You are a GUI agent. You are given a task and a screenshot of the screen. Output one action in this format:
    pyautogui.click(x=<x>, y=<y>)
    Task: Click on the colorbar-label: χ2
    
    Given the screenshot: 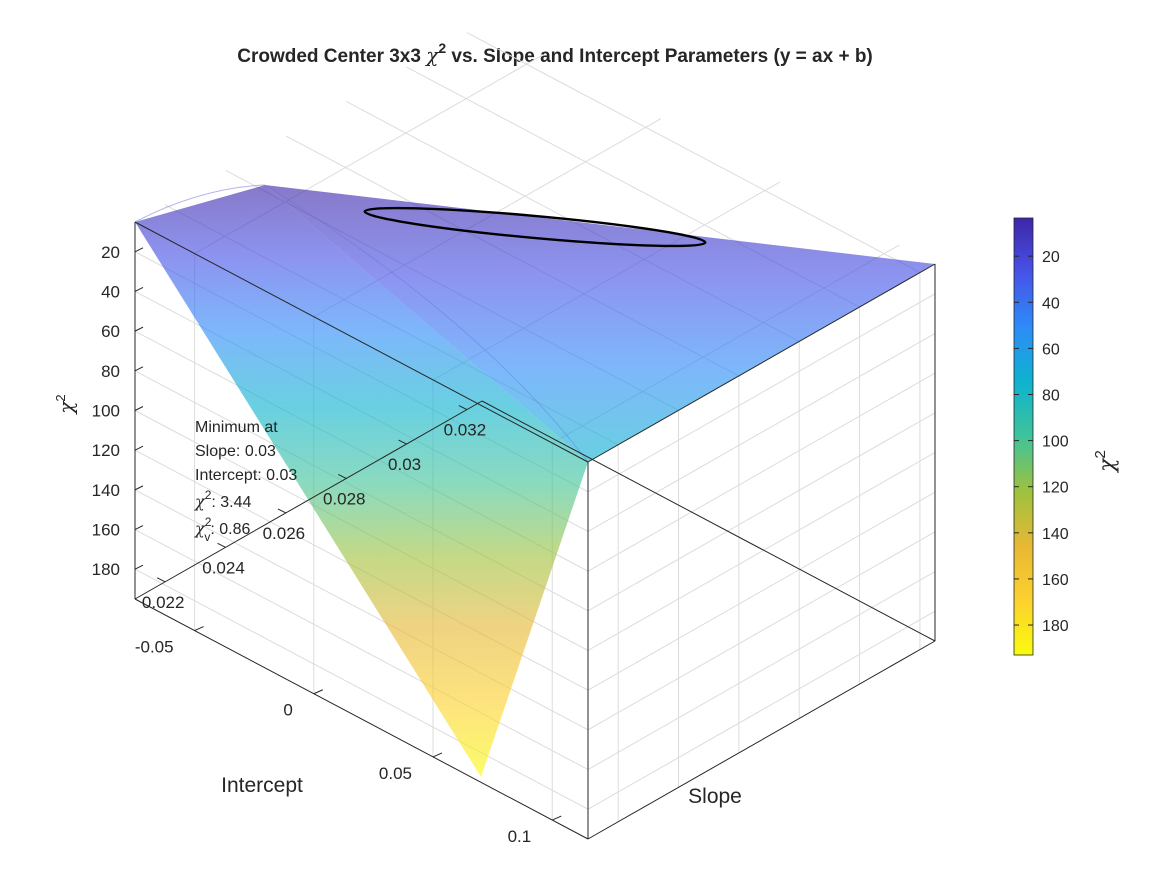 What is the action you would take?
    pyautogui.click(x=1106, y=462)
    